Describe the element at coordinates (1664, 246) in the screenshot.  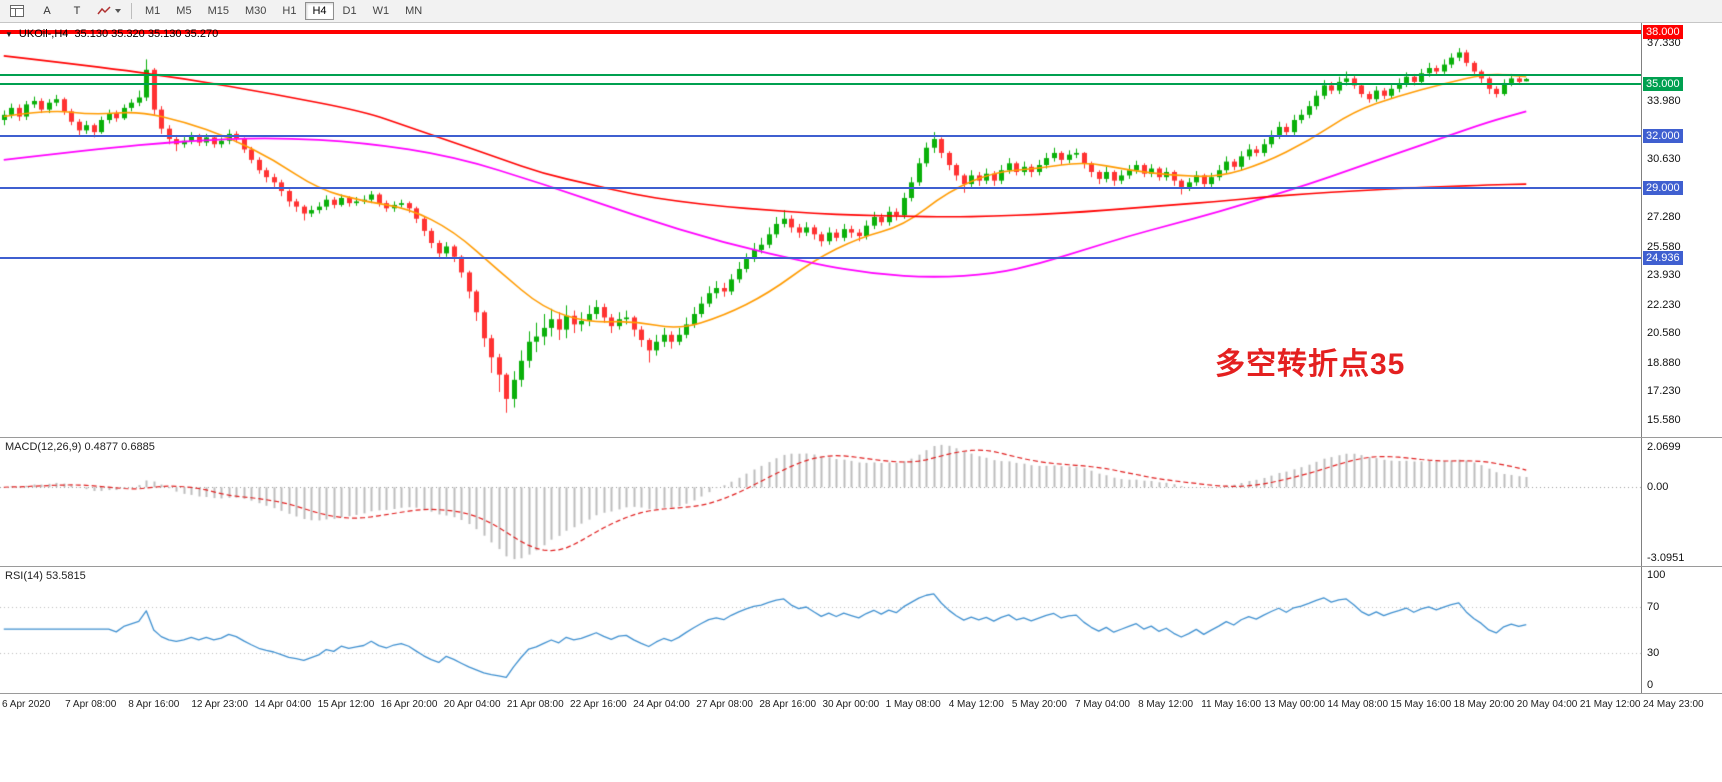
I see `price-label: 25.580` at that location.